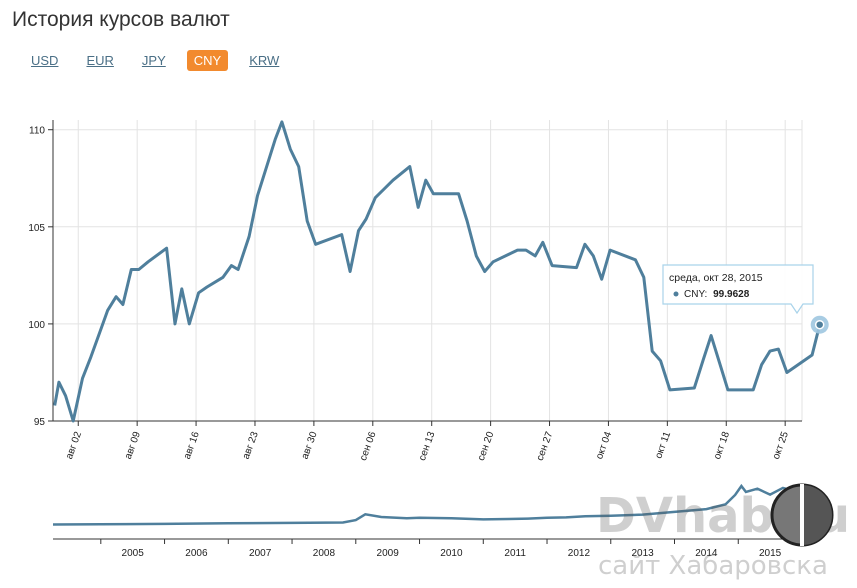 This screenshot has height=588, width=857. Describe the element at coordinates (663, 445) in the screenshot. I see `x-tick-label: окт 11` at that location.